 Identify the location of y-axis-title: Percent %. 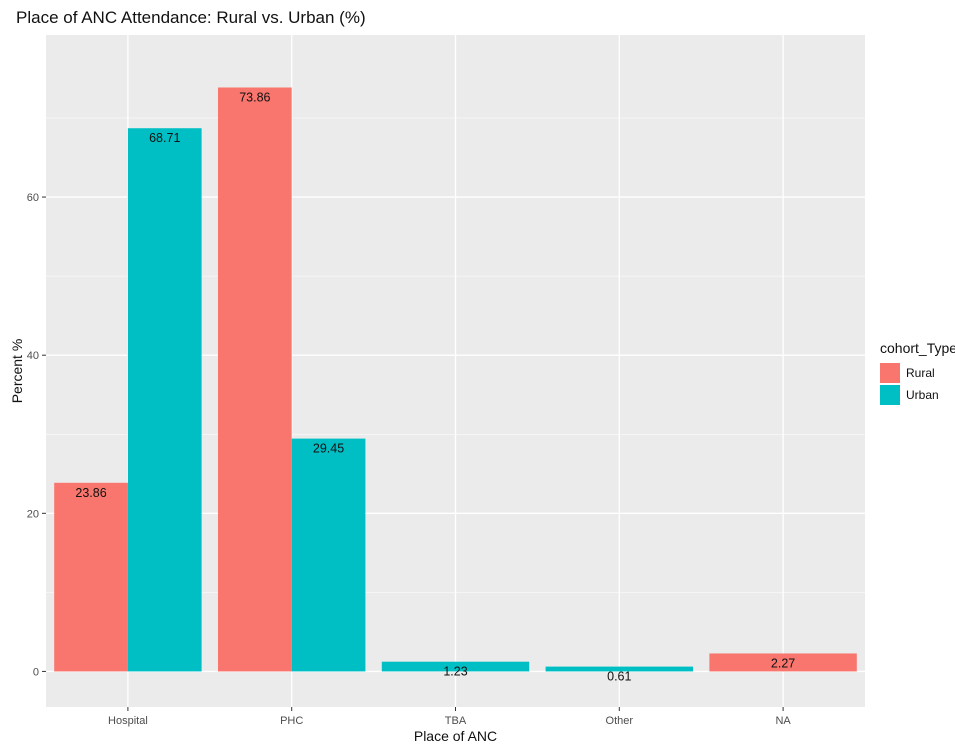
(17, 371).